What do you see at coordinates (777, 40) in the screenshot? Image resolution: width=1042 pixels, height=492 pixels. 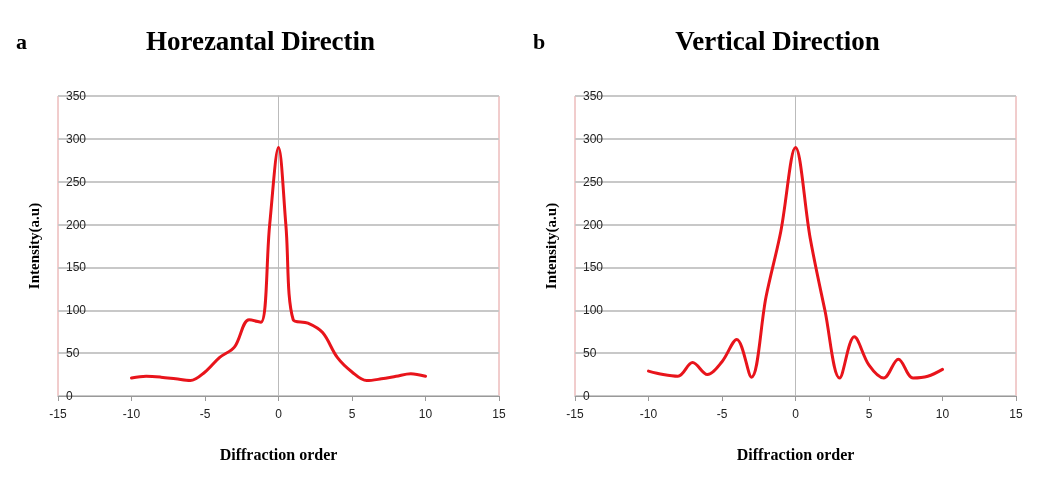 I see `chart-title: Vertical Direction` at bounding box center [777, 40].